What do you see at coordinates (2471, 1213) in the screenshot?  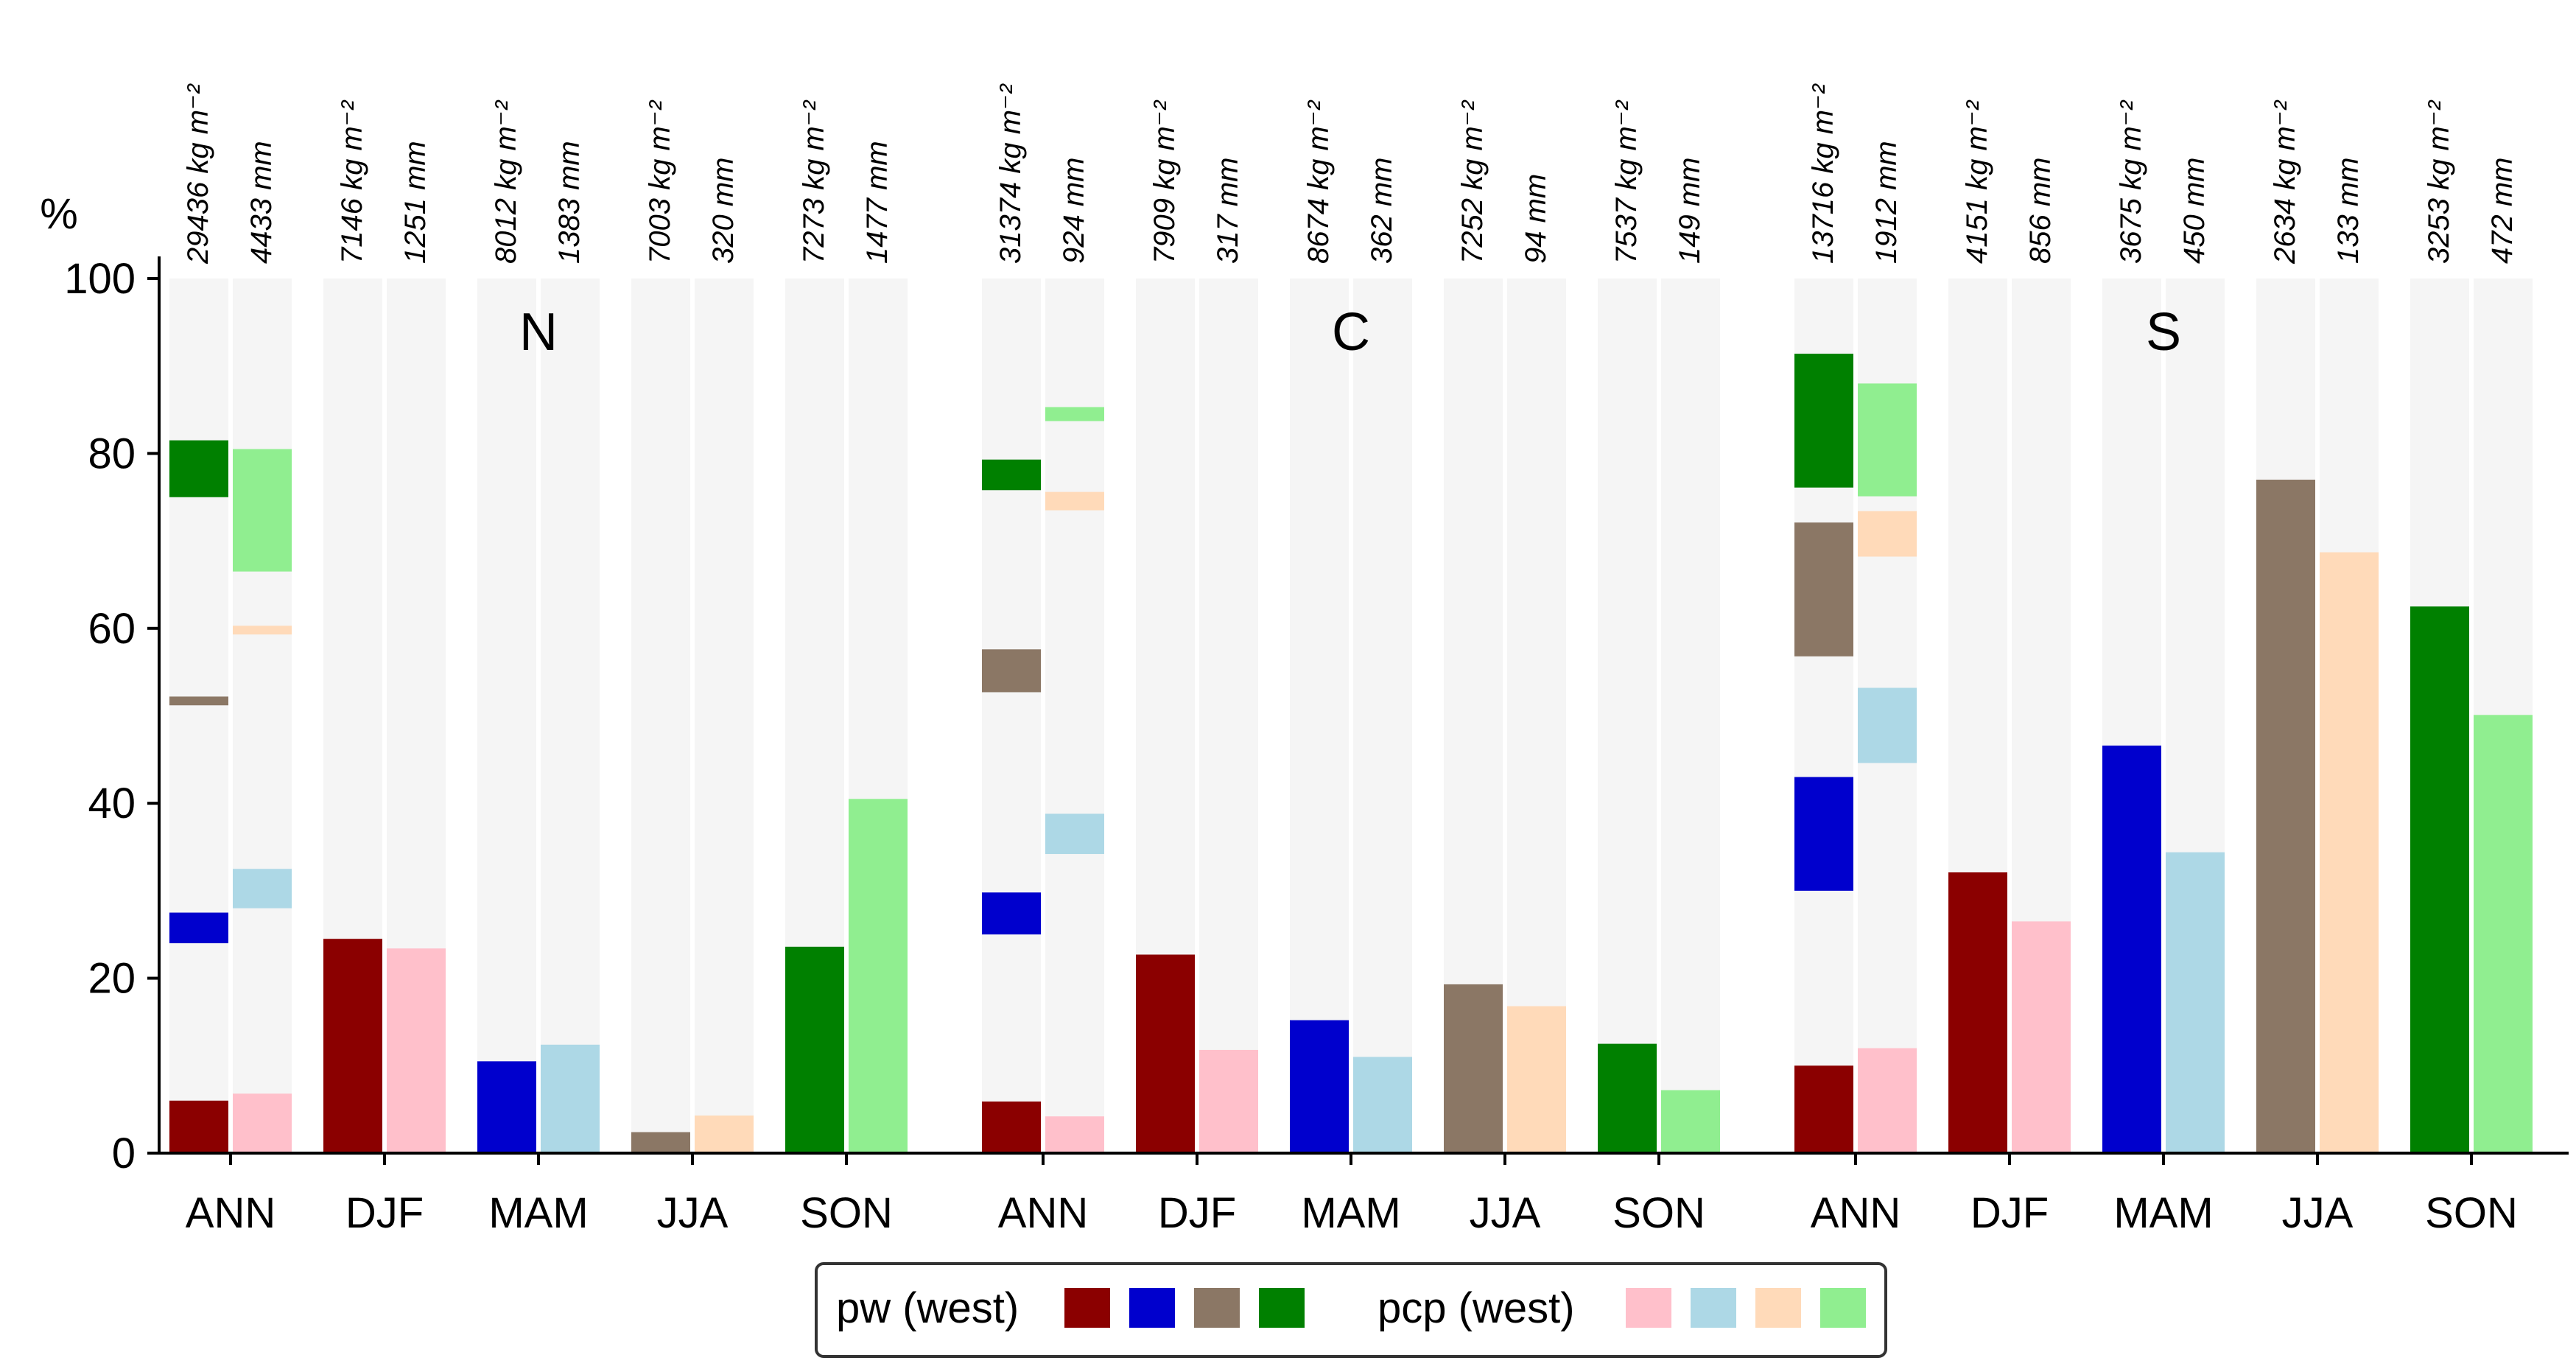 I see `x-tick-label: SON` at bounding box center [2471, 1213].